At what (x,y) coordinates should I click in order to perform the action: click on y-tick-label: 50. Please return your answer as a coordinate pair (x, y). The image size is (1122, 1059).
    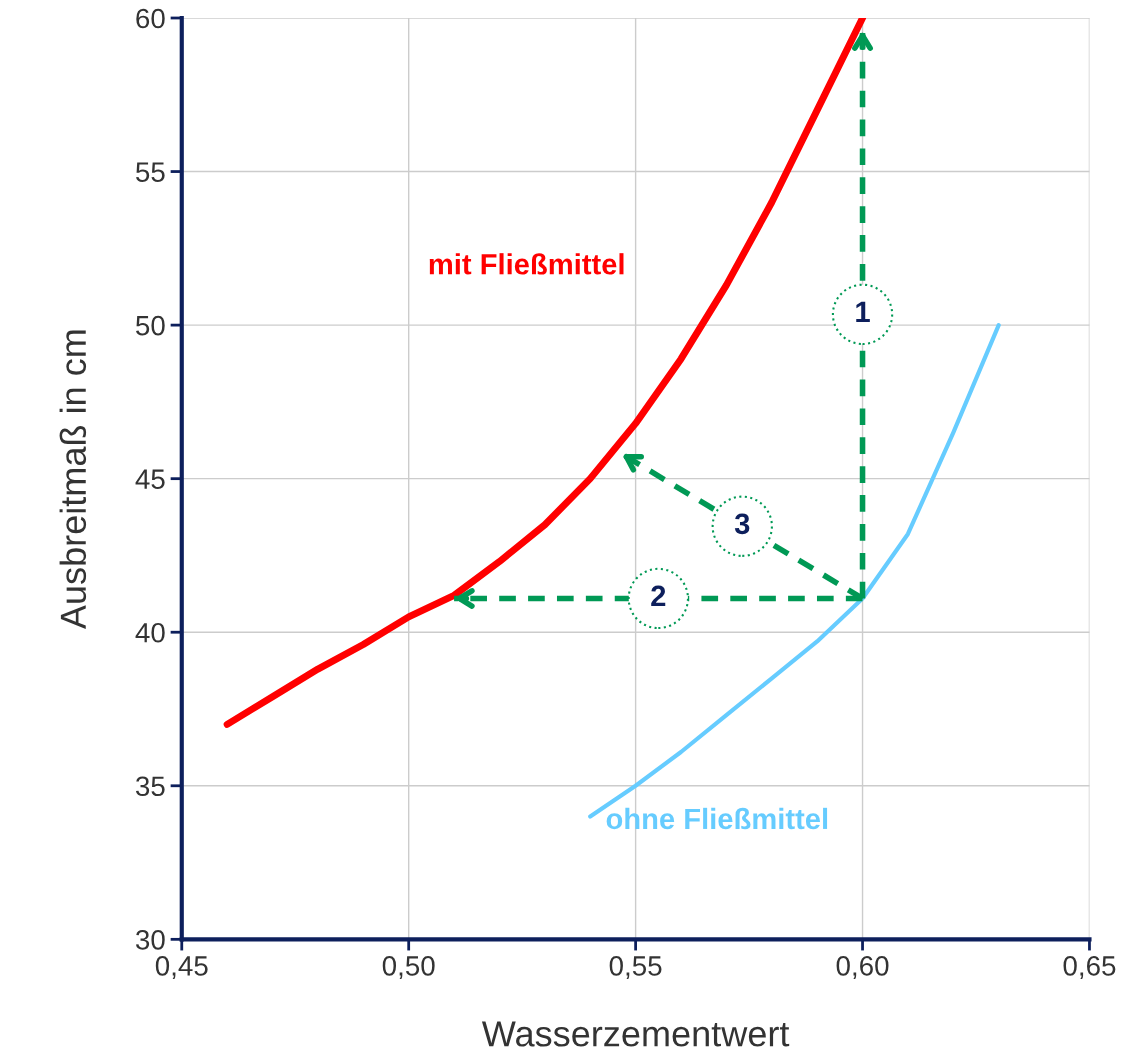
    Looking at the image, I should click on (150, 325).